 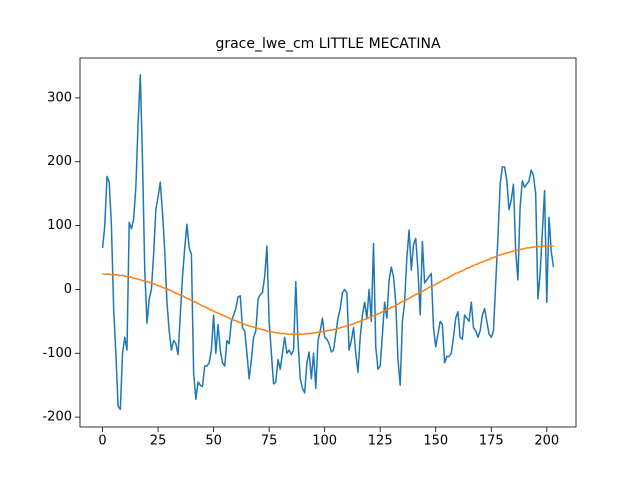 I want to click on y-tick-label: 200, so click(x=59, y=161).